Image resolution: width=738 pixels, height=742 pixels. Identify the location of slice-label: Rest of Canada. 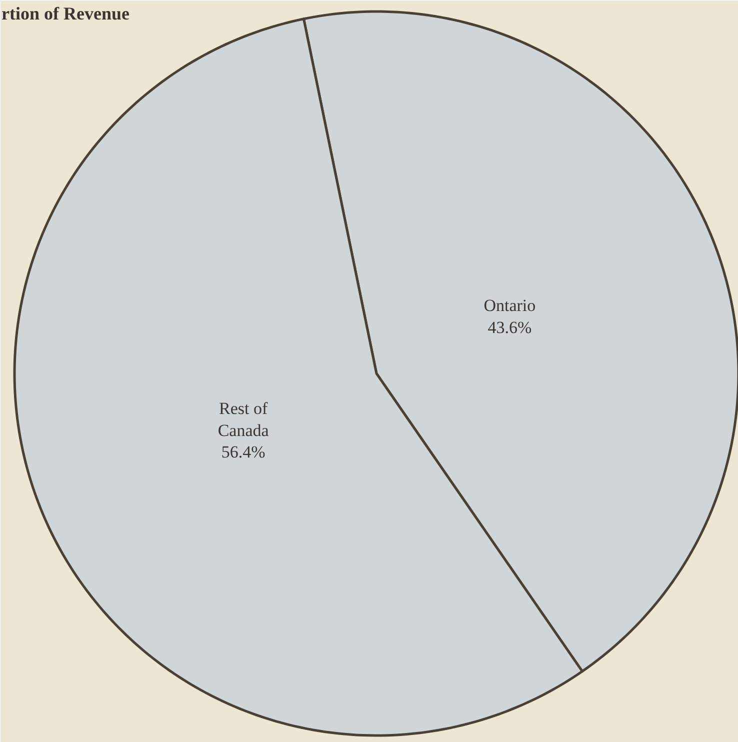
(244, 419).